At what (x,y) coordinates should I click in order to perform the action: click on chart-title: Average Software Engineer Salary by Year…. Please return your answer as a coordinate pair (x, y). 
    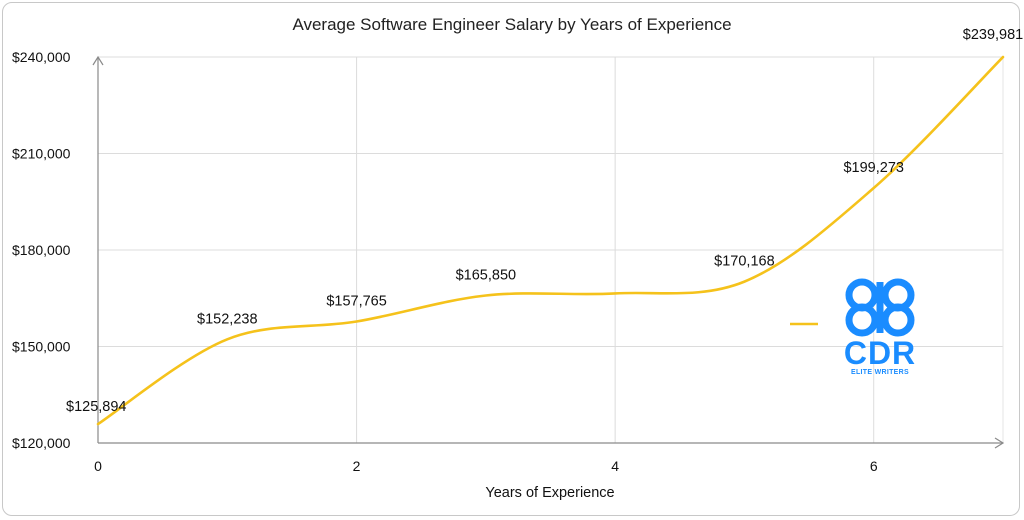
    Looking at the image, I should click on (511, 24).